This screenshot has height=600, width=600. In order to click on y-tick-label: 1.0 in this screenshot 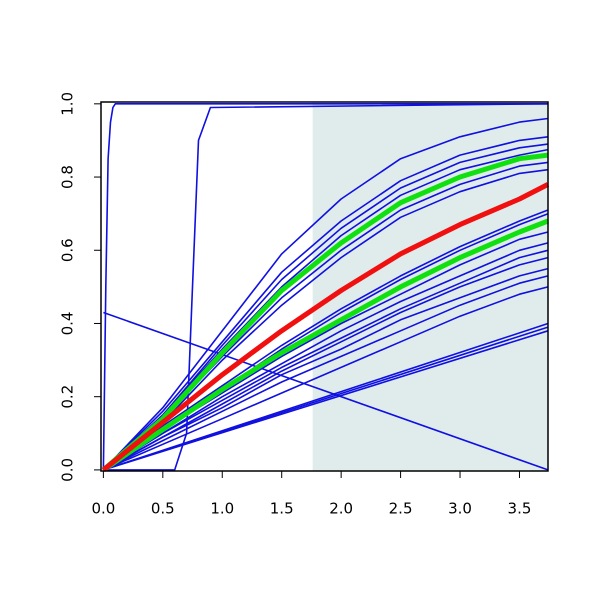, I will do `click(68, 104)`.